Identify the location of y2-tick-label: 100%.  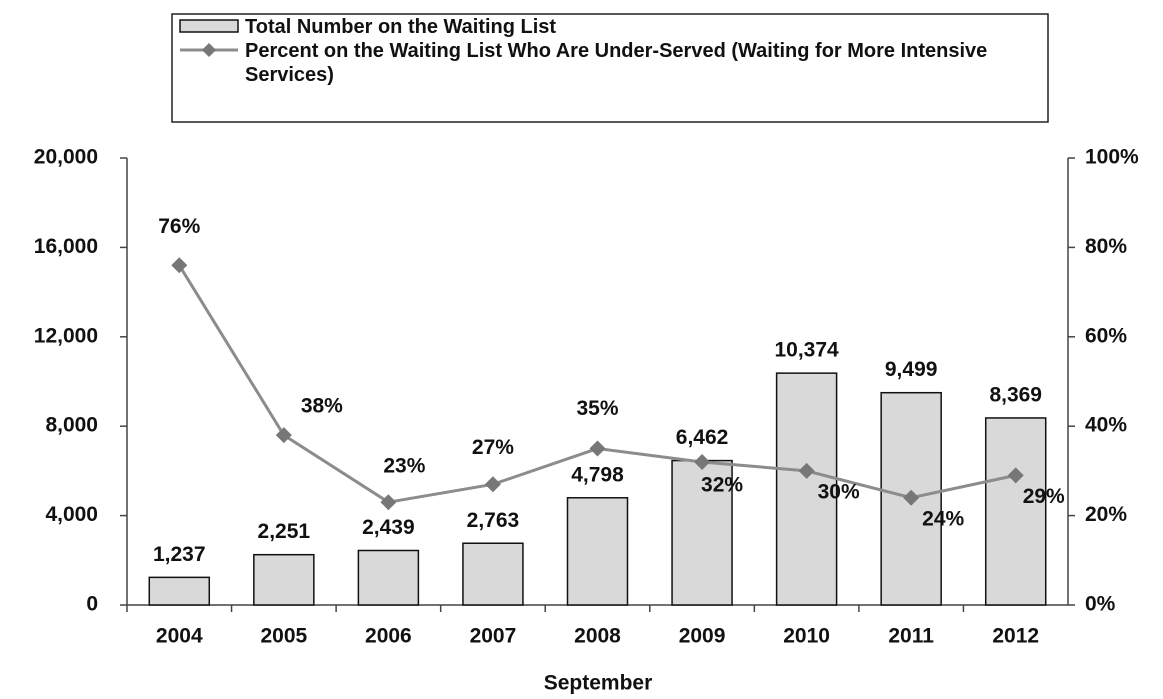
(1112, 157).